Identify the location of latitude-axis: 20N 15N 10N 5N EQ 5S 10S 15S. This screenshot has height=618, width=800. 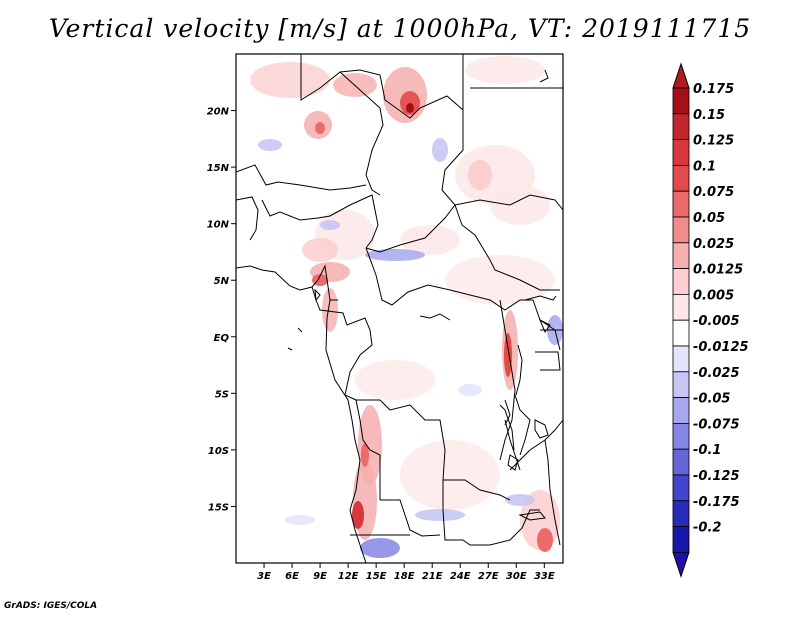
(221, 310).